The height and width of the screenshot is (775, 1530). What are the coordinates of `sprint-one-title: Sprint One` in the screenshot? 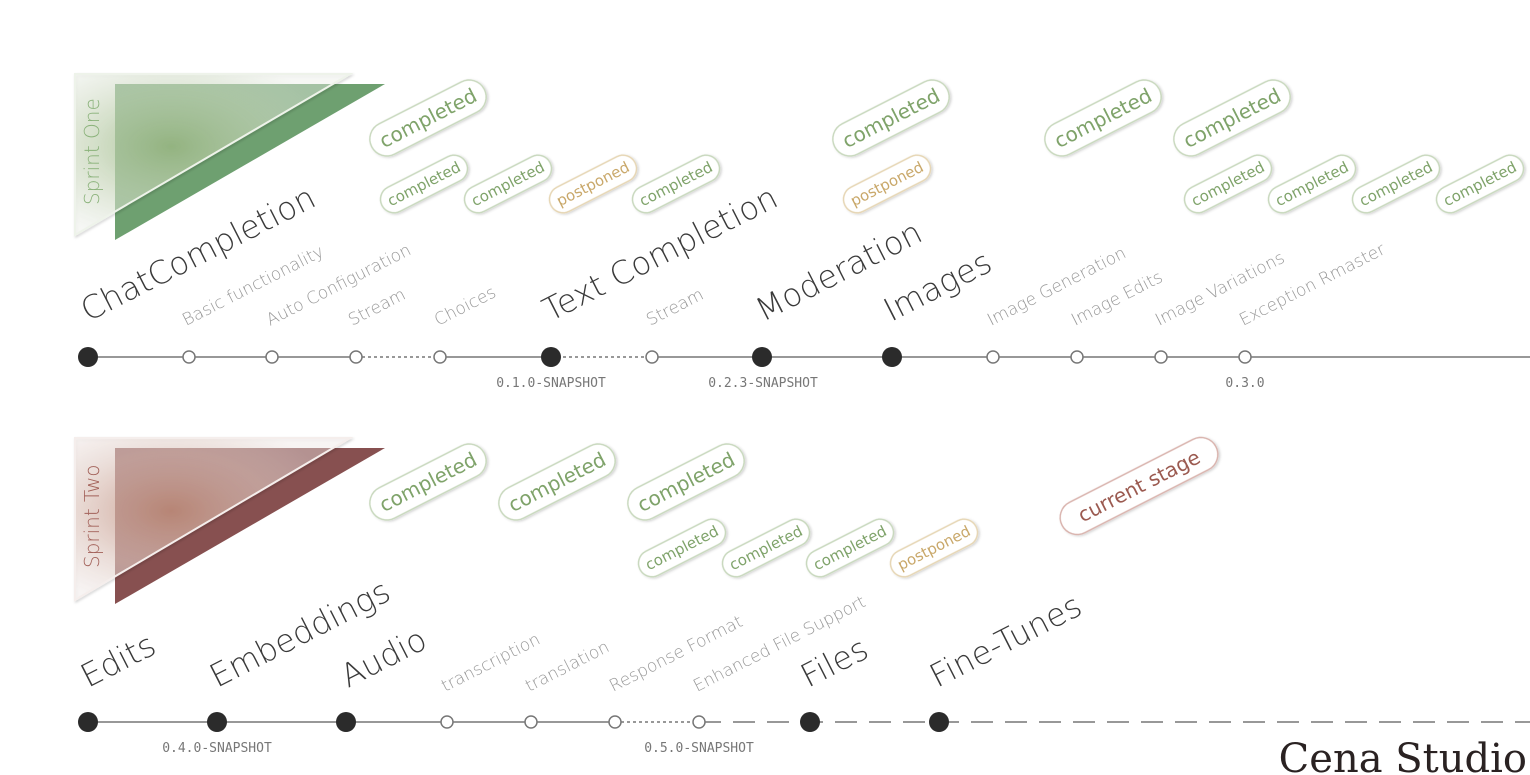 It's located at (92, 151).